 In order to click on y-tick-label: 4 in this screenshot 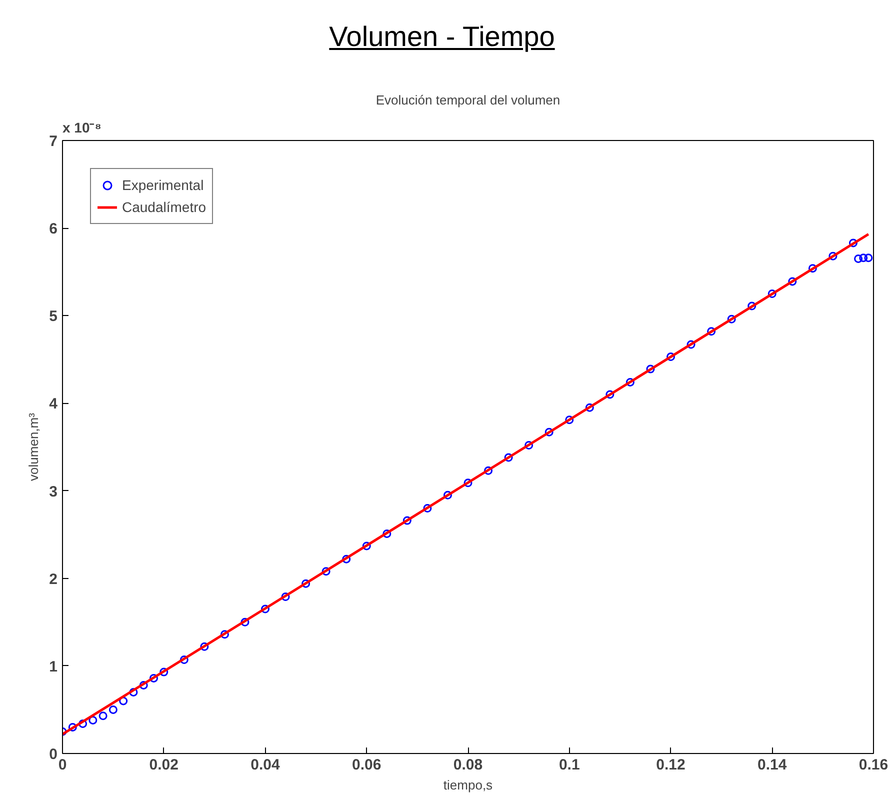, I will do `click(53, 404)`.